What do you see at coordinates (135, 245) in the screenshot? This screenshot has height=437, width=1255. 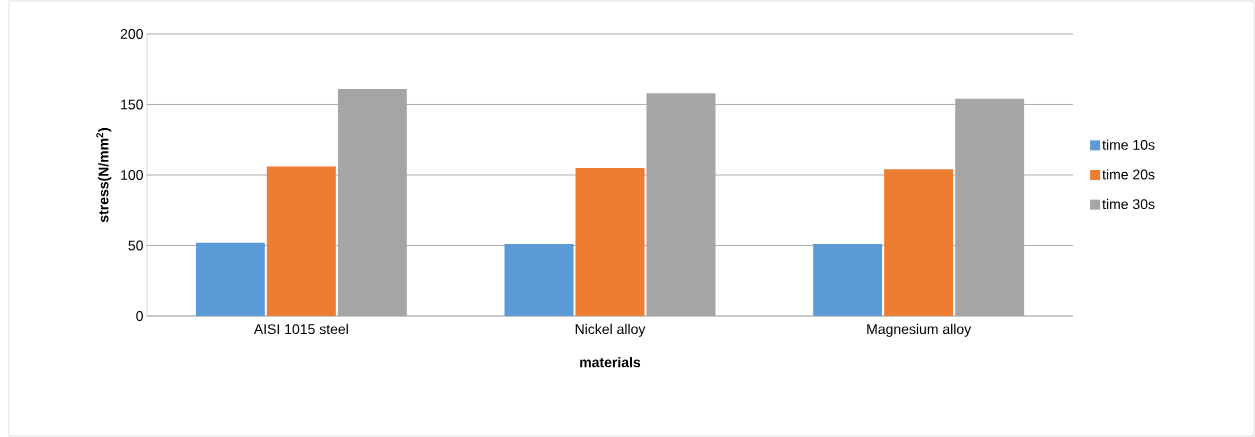 I see `y-tick-label: 50` at bounding box center [135, 245].